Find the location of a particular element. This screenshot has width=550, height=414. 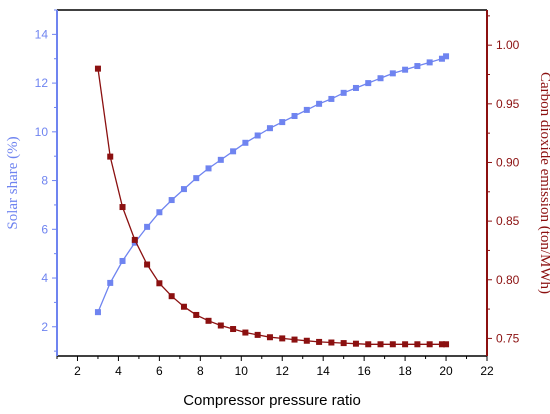

y-axis-left: 2 4 6 8 10 12 14 is located at coordinates (46, 180).